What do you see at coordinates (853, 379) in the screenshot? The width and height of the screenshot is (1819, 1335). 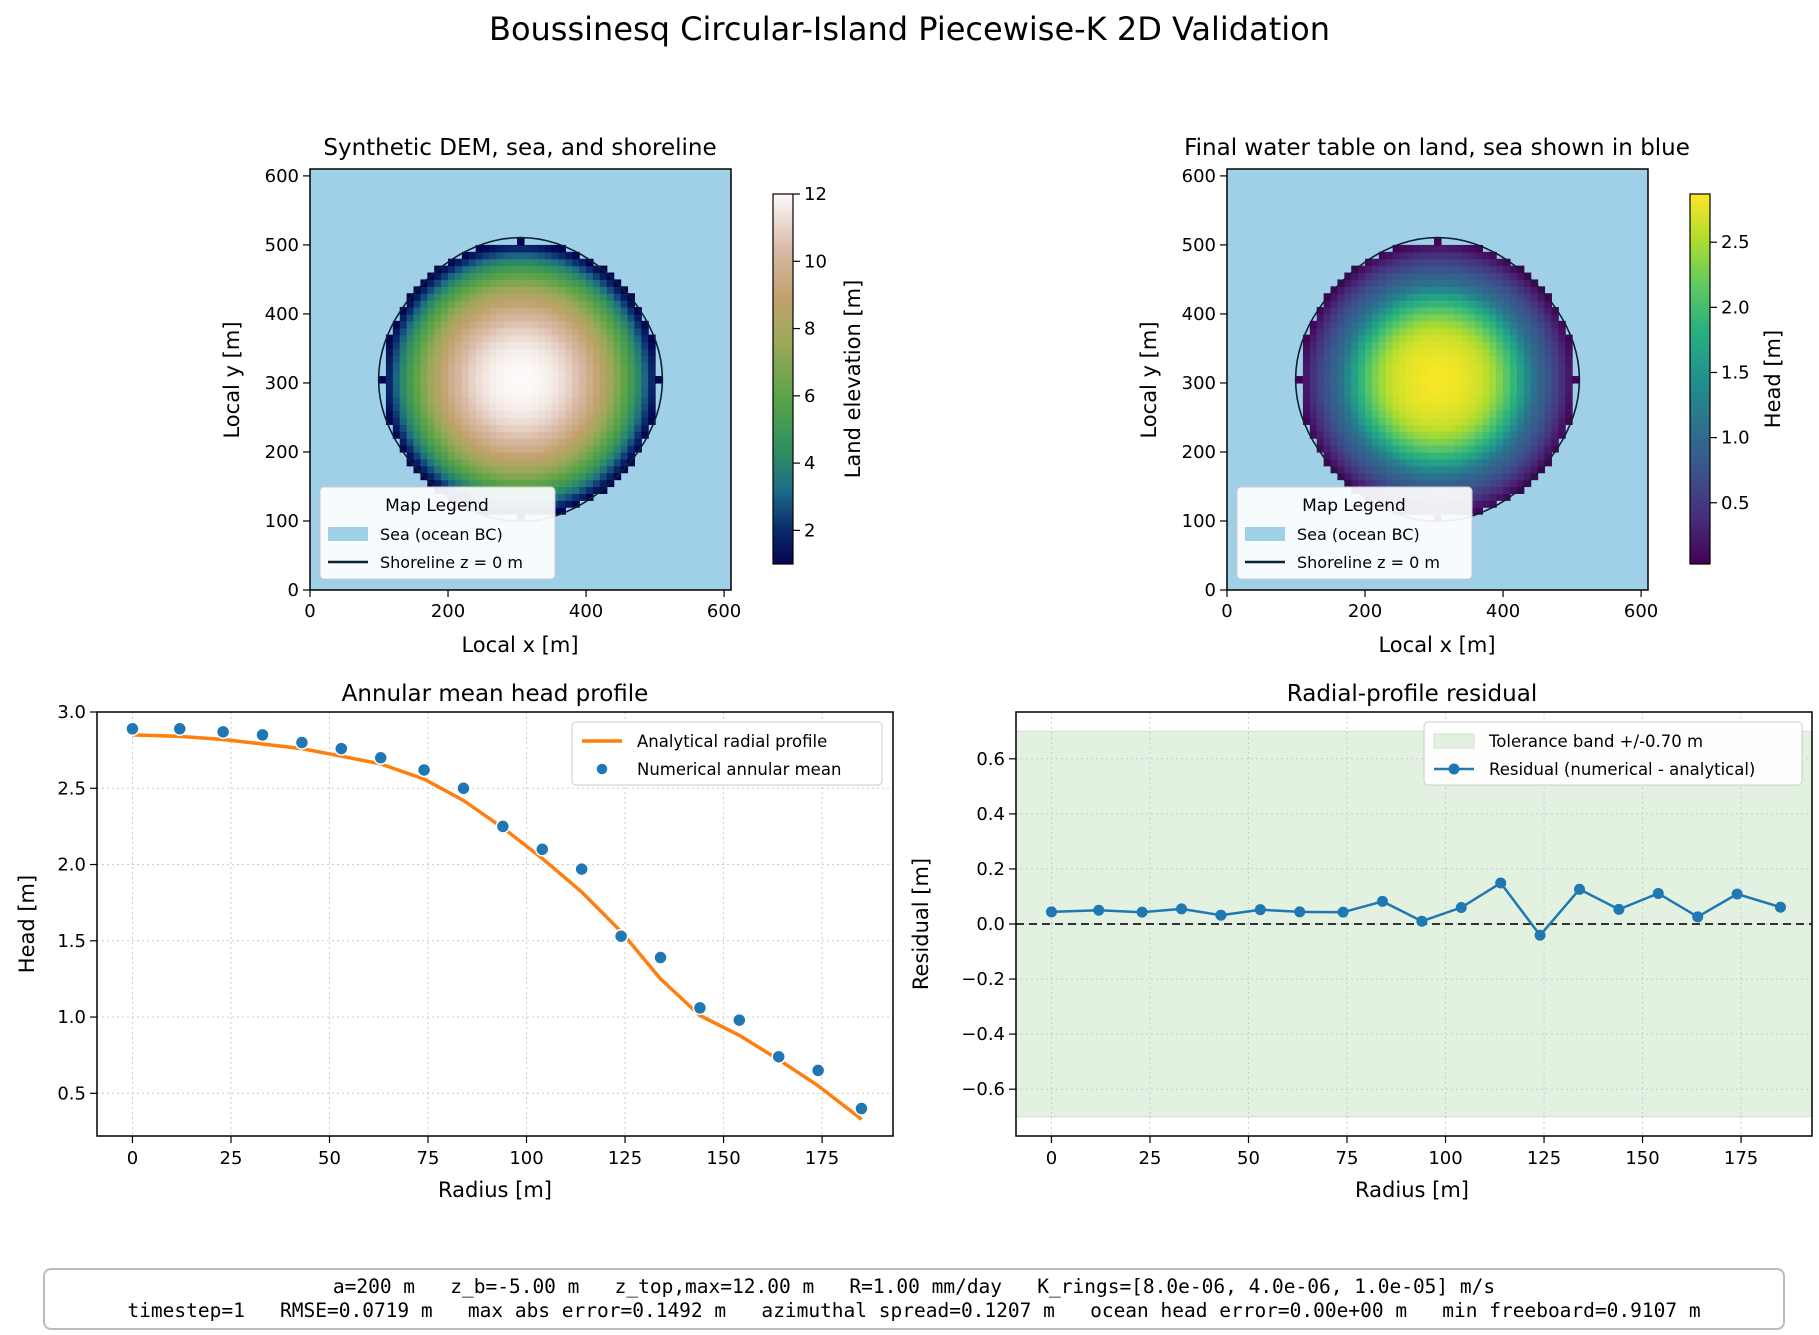 I see `colorbar-label: Land elevation [m]` at bounding box center [853, 379].